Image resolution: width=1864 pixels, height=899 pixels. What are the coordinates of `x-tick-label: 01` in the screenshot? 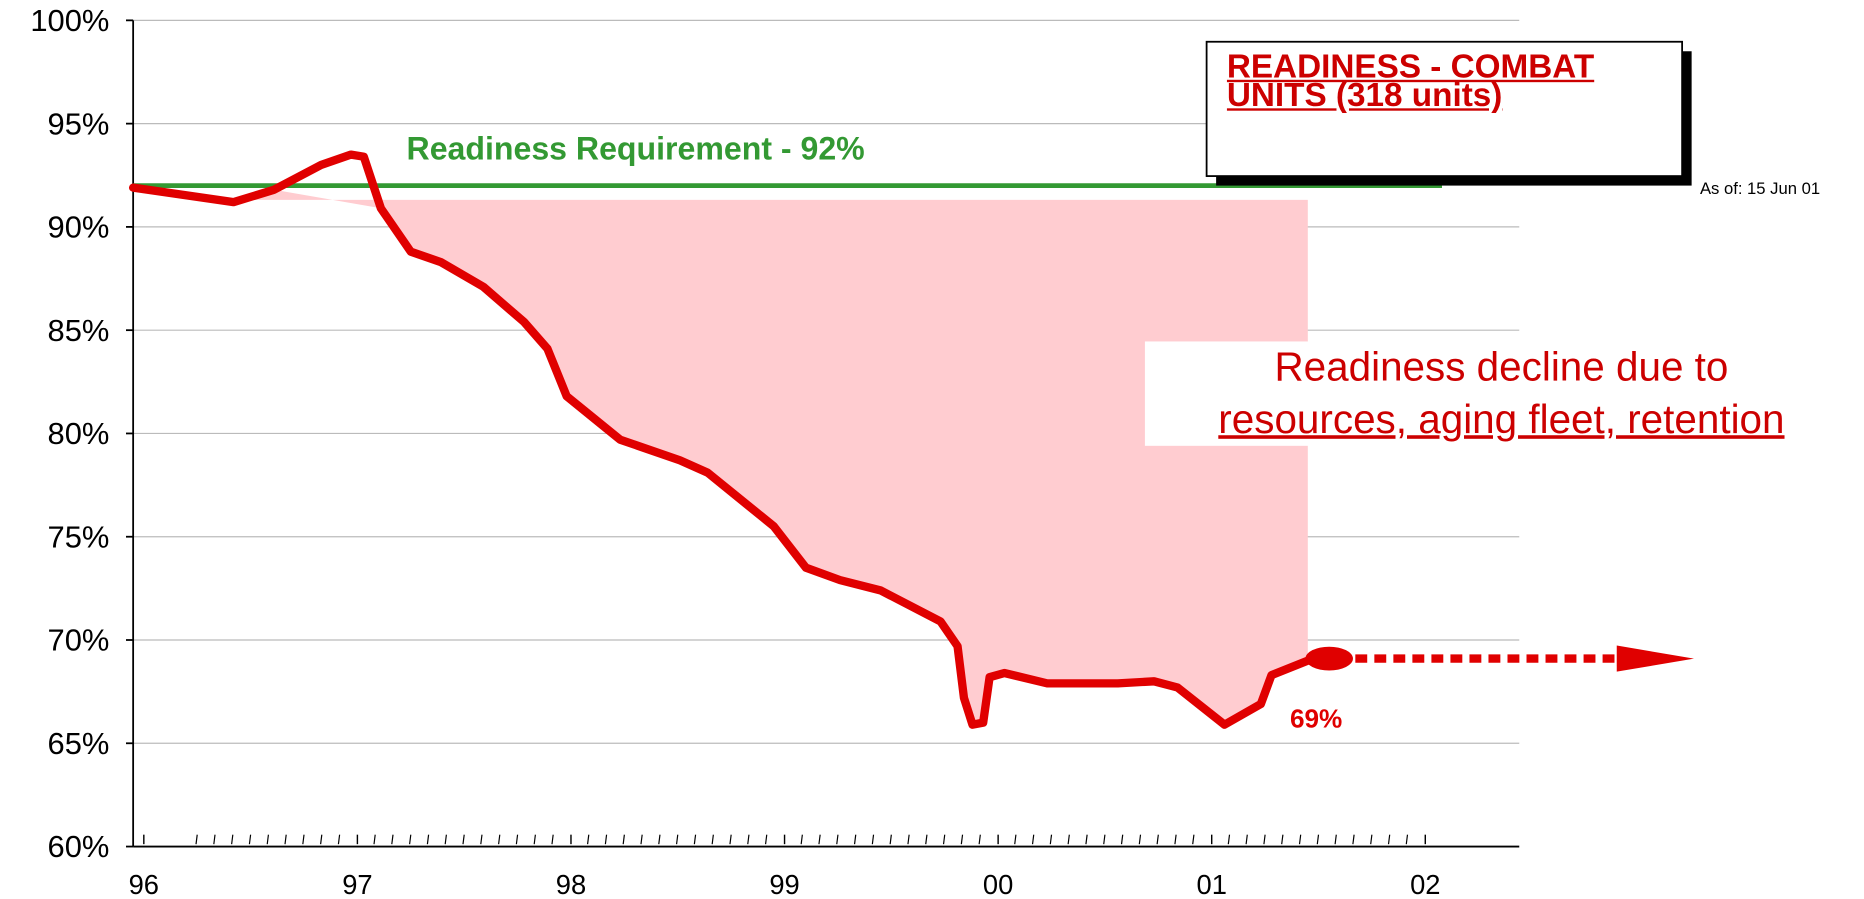 It's located at (1212, 884).